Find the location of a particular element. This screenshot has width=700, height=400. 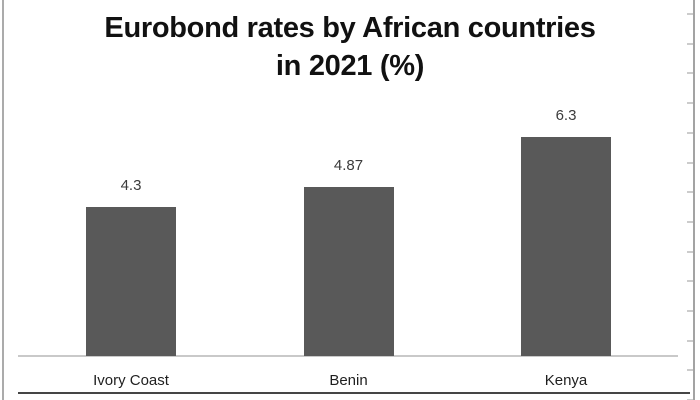

frame-left-border is located at coordinates (3, 200).